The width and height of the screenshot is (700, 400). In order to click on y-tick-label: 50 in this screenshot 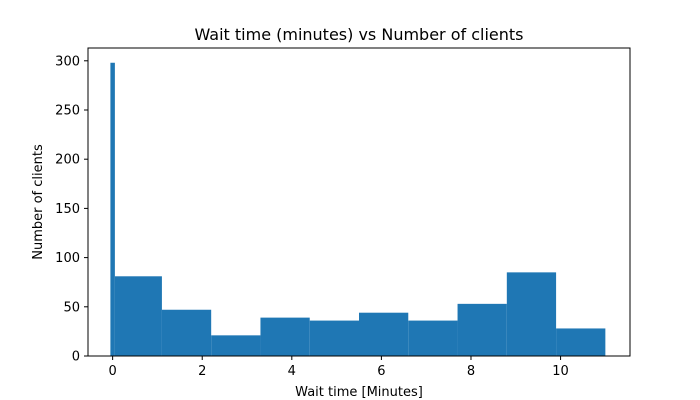, I will do `click(71, 307)`.